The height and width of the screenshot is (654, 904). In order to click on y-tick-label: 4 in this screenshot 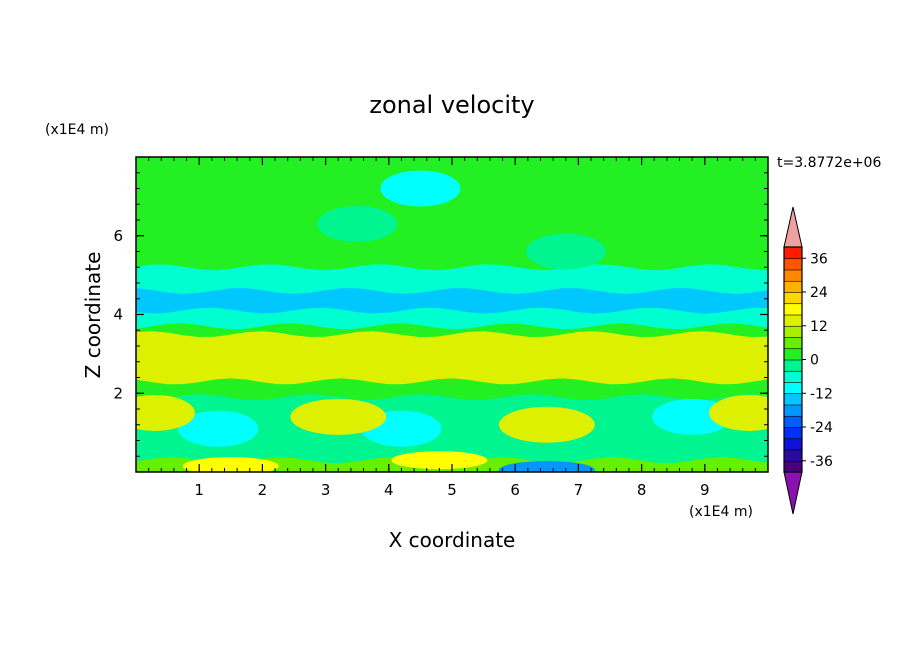, I will do `click(118, 315)`.